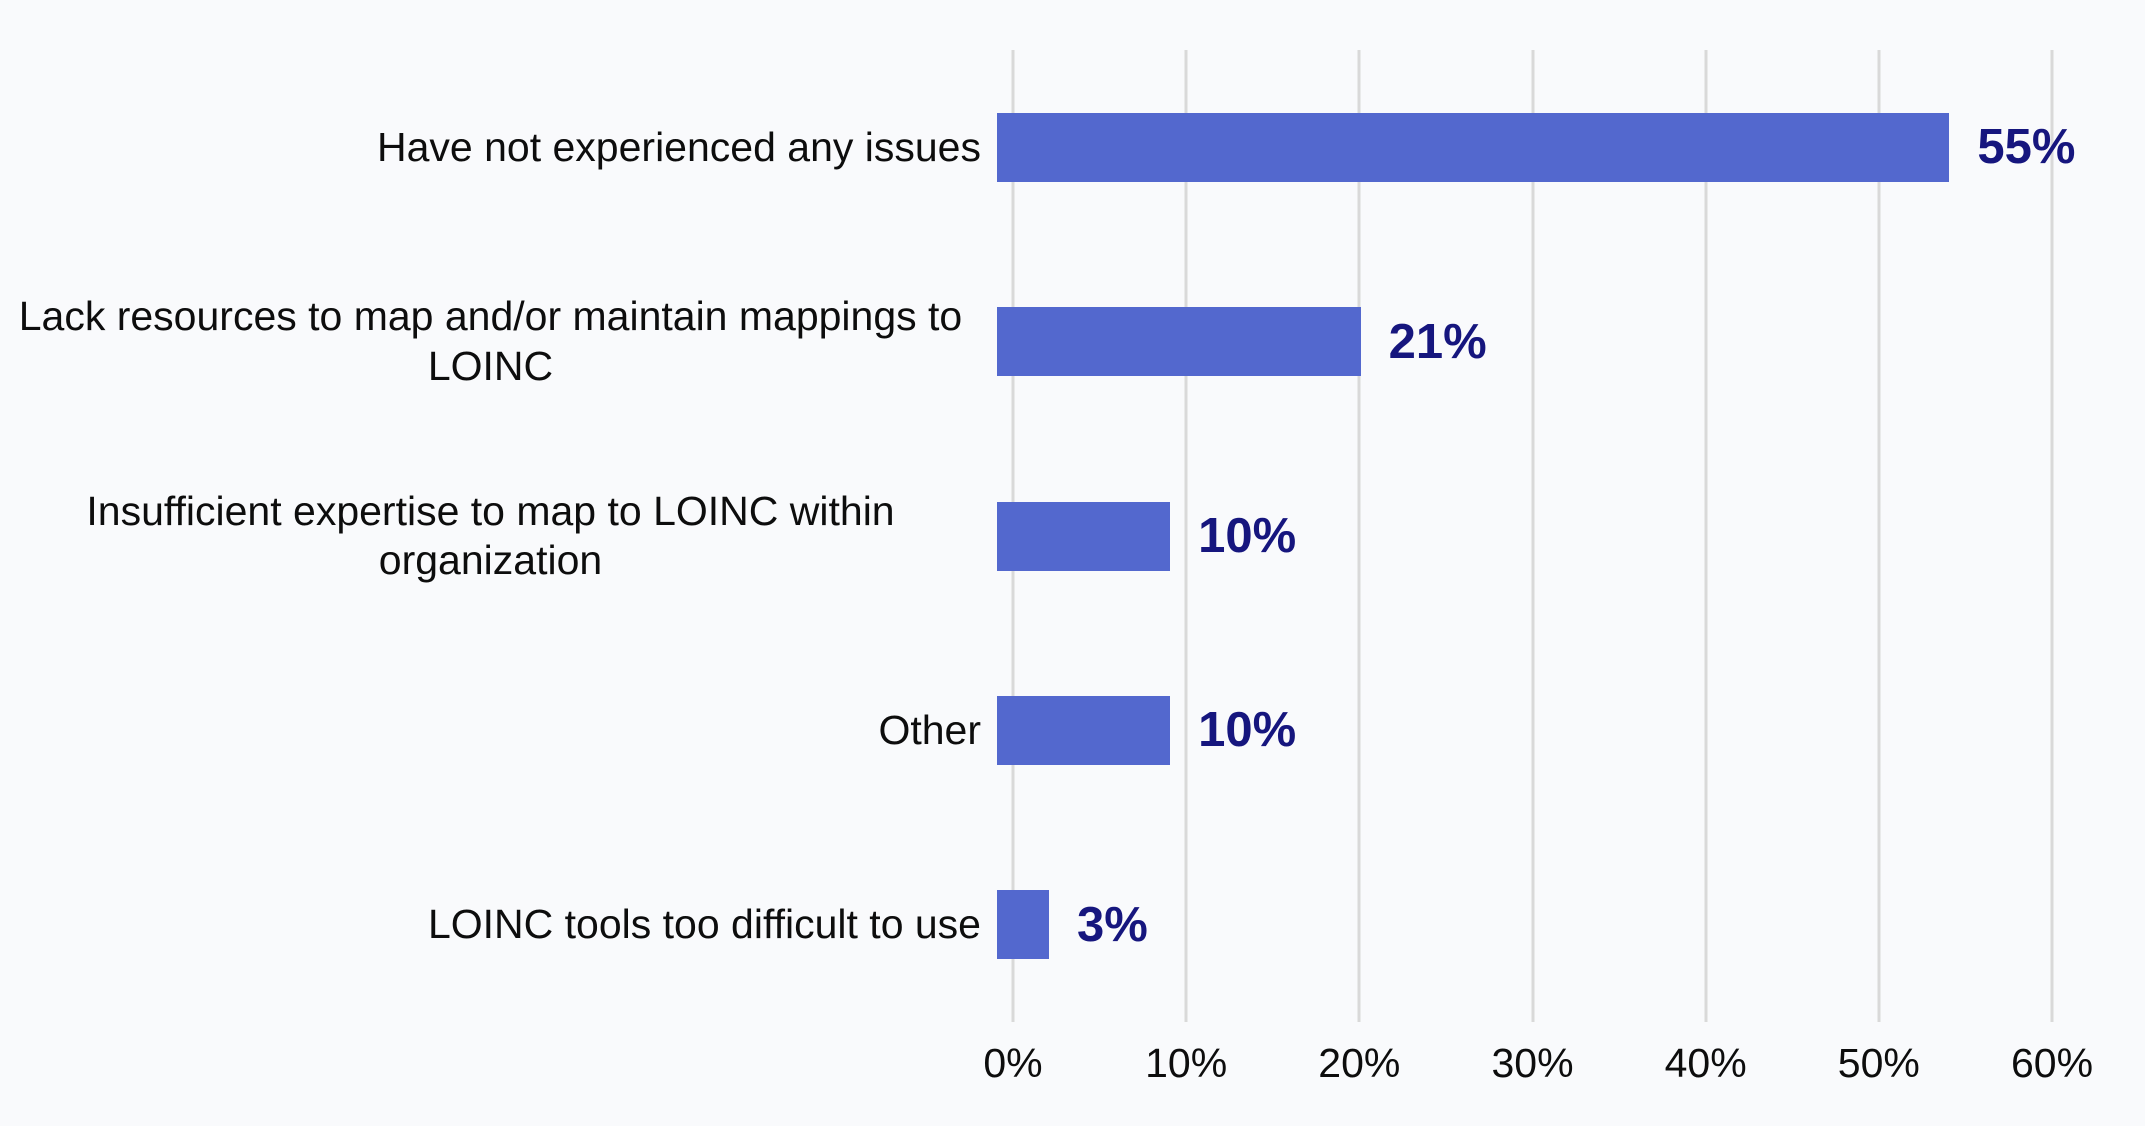 Image resolution: width=2145 pixels, height=1126 pixels. Describe the element at coordinates (2052, 1063) in the screenshot. I see `x-axis-tick: 60%` at that location.